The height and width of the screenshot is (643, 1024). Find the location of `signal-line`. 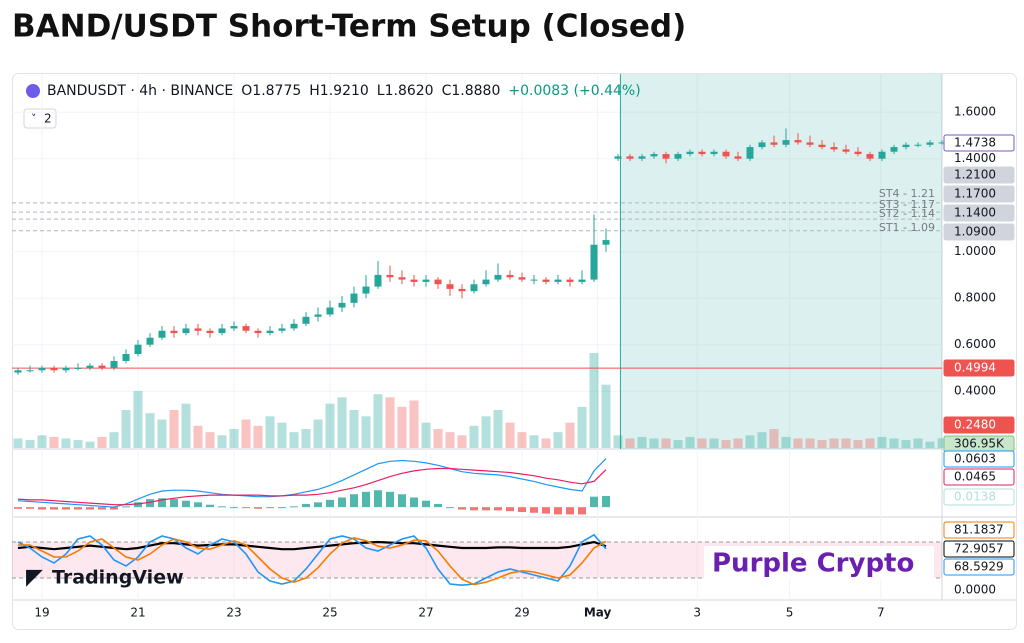

signal-line is located at coordinates (312, 486).